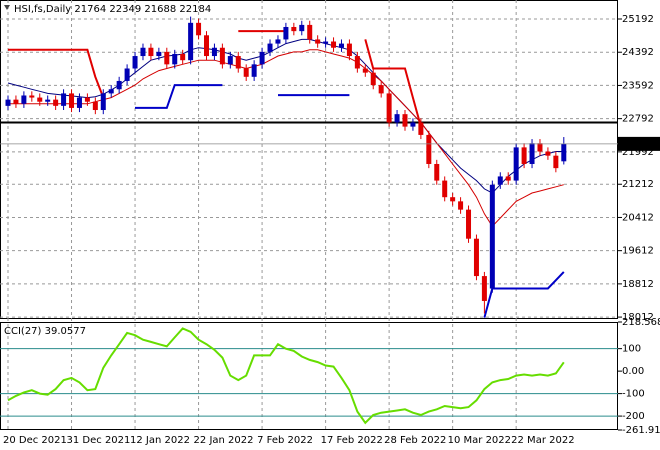 The width and height of the screenshot is (660, 450). What do you see at coordinates (638, 251) in the screenshot?
I see `y-tick-label: 19612` at bounding box center [638, 251].